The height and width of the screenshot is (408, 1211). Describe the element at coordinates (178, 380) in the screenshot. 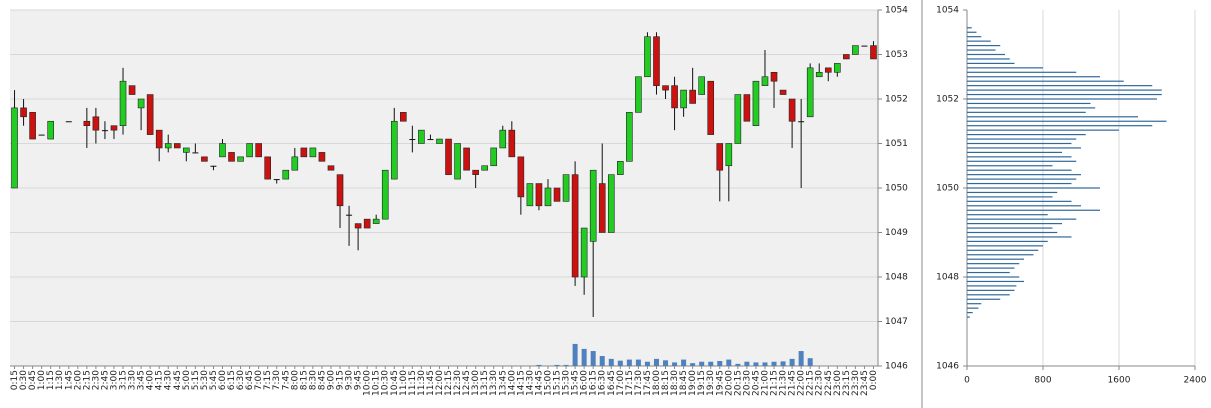

I see `x-tick-label: 4:45` at that location.